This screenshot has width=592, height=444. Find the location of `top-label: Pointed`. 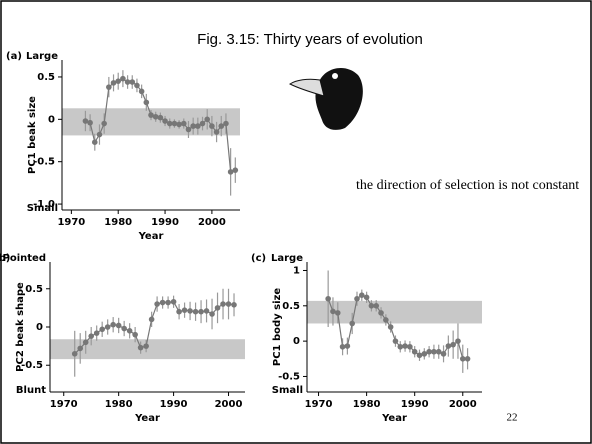

top-label: Pointed is located at coordinates (24, 258).